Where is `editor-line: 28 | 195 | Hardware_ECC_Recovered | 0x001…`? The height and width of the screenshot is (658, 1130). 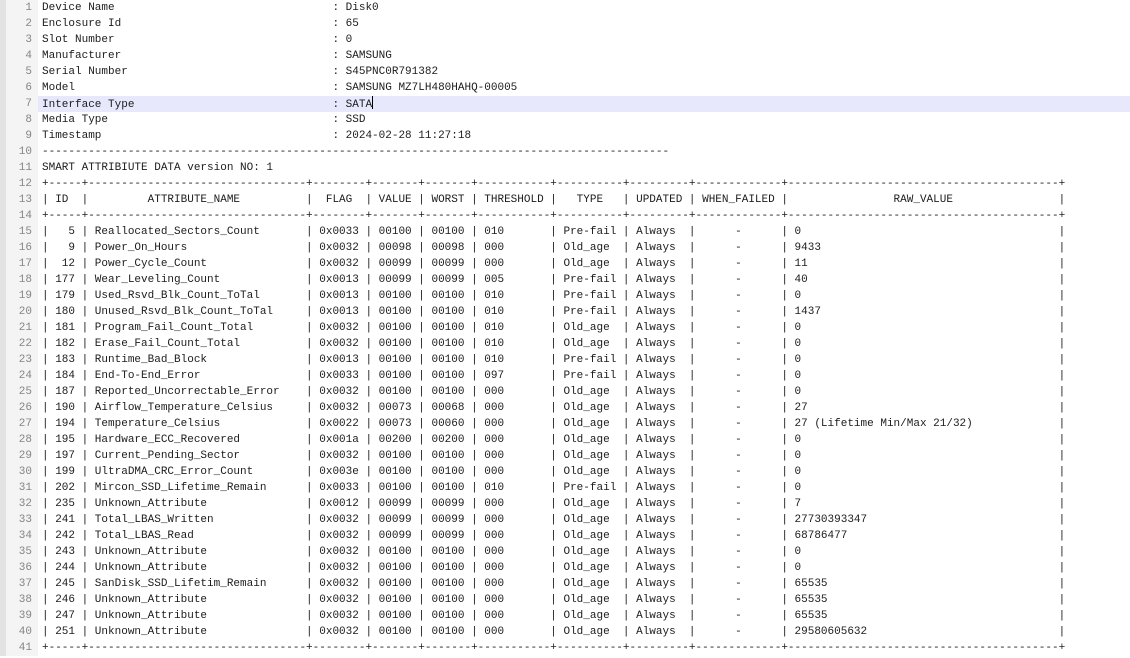 editor-line: 28 | 195 | Hardware_ECC_Recovered | 0x001… is located at coordinates (565, 440).